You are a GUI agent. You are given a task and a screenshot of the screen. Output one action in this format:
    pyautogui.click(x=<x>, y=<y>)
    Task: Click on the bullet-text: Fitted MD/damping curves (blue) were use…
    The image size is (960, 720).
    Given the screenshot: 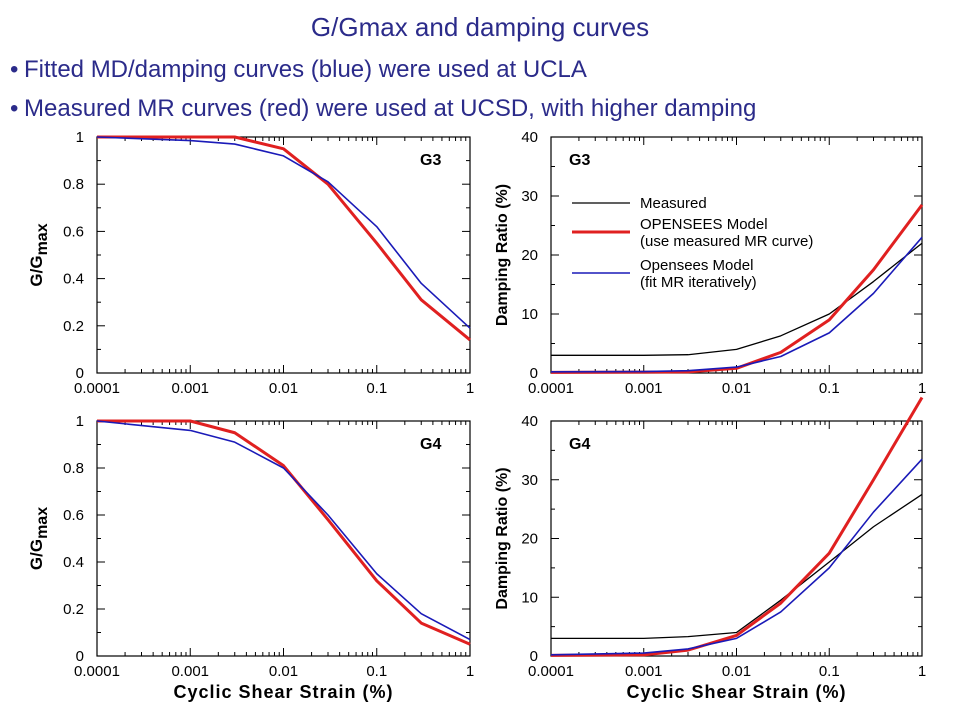 What is the action you would take?
    pyautogui.click(x=305, y=69)
    